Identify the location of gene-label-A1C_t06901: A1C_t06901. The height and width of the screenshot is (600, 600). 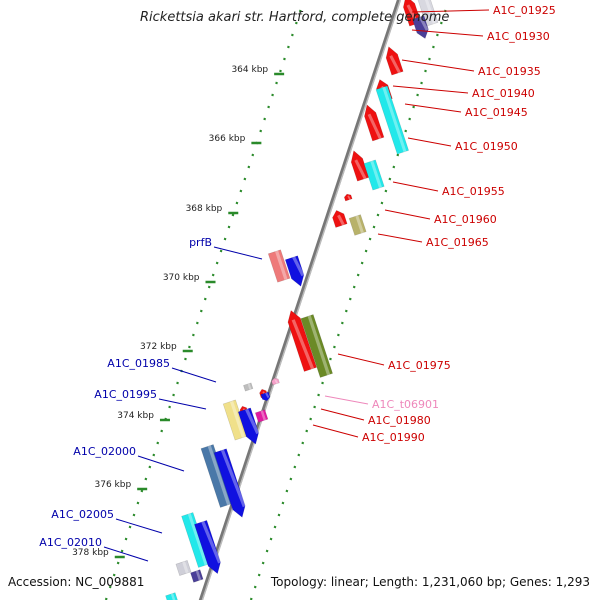
(405, 404).